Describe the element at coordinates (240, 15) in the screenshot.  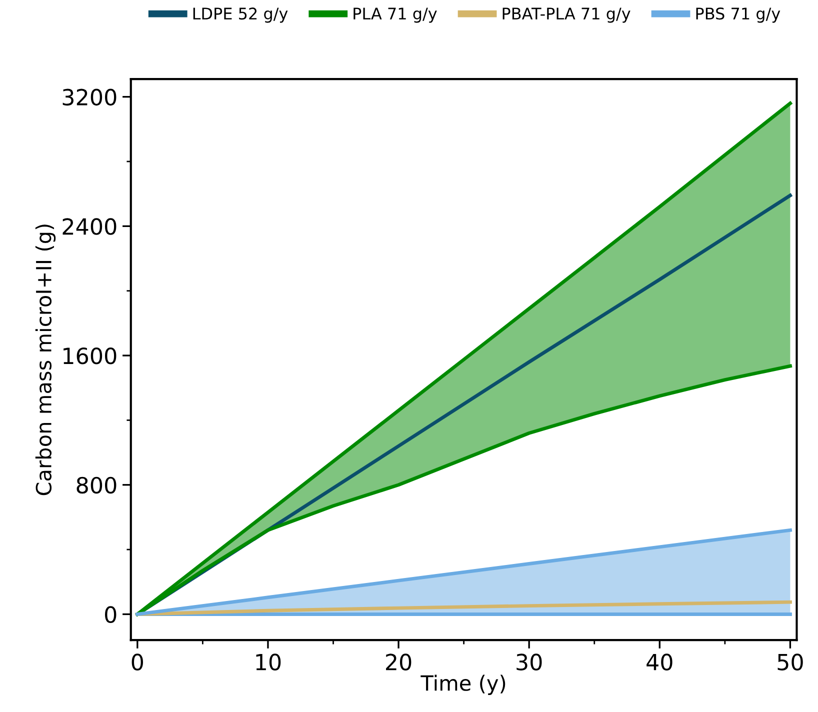
I see `legend-label: LDPE 52 g/y` at that location.